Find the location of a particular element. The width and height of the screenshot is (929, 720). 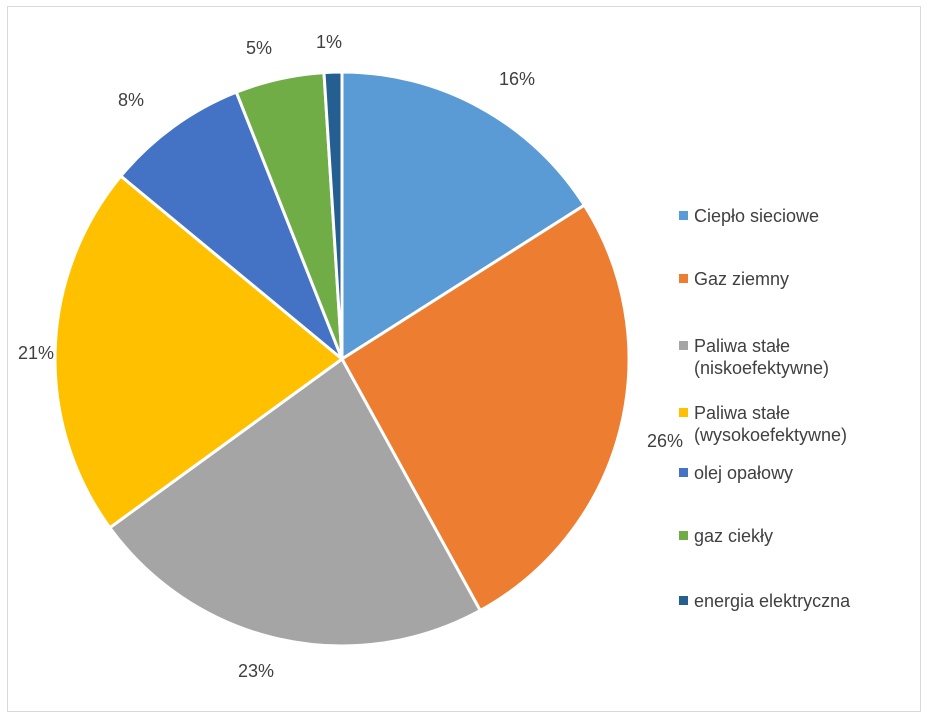

legend-label: gaz ciekły is located at coordinates (734, 536).